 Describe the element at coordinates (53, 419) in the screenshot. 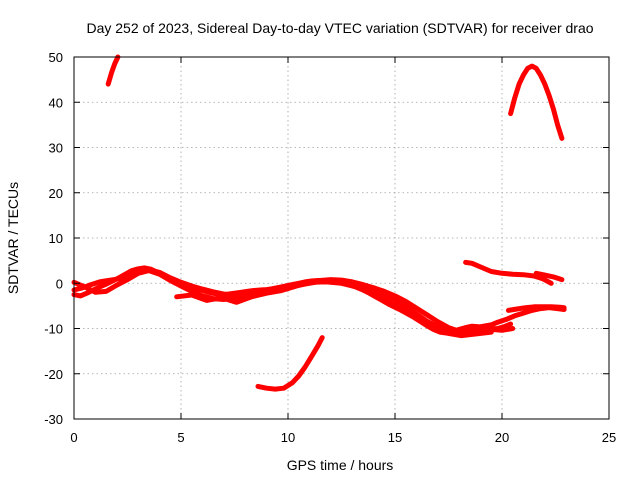

I see `y-tick-label: -30` at that location.